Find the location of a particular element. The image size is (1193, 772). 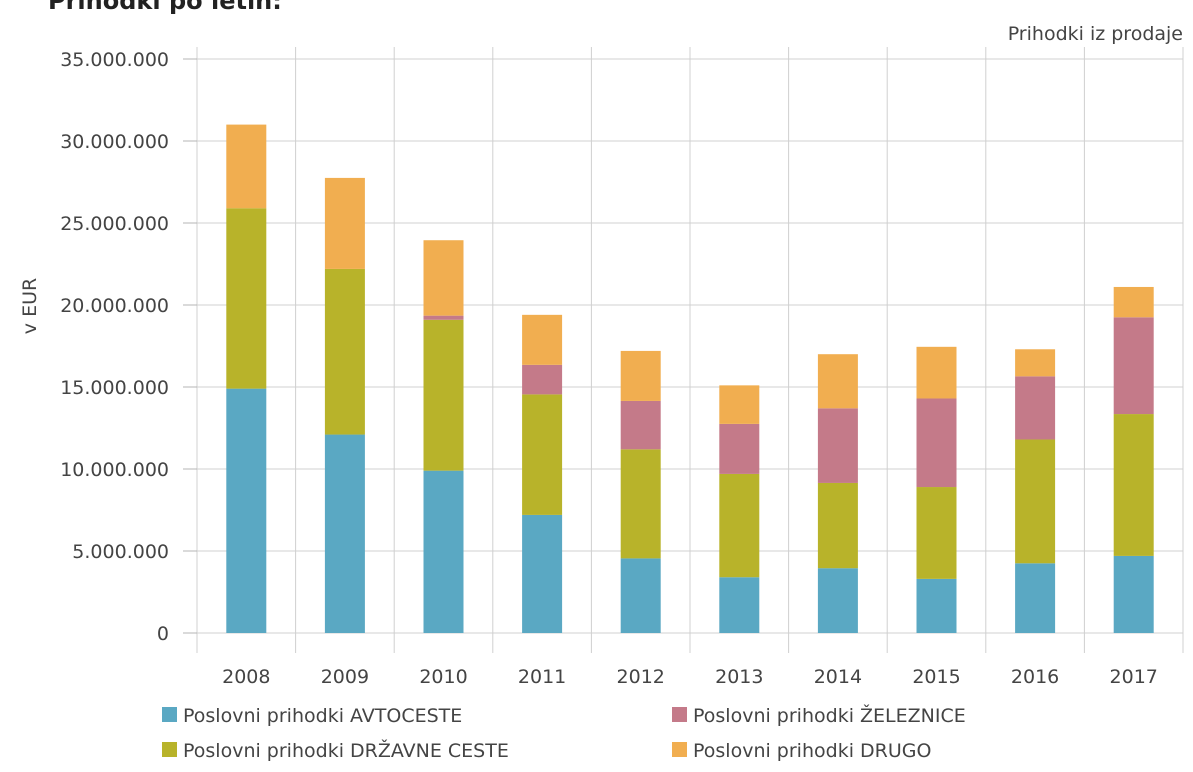

x-tick-label: 2011 is located at coordinates (542, 677).